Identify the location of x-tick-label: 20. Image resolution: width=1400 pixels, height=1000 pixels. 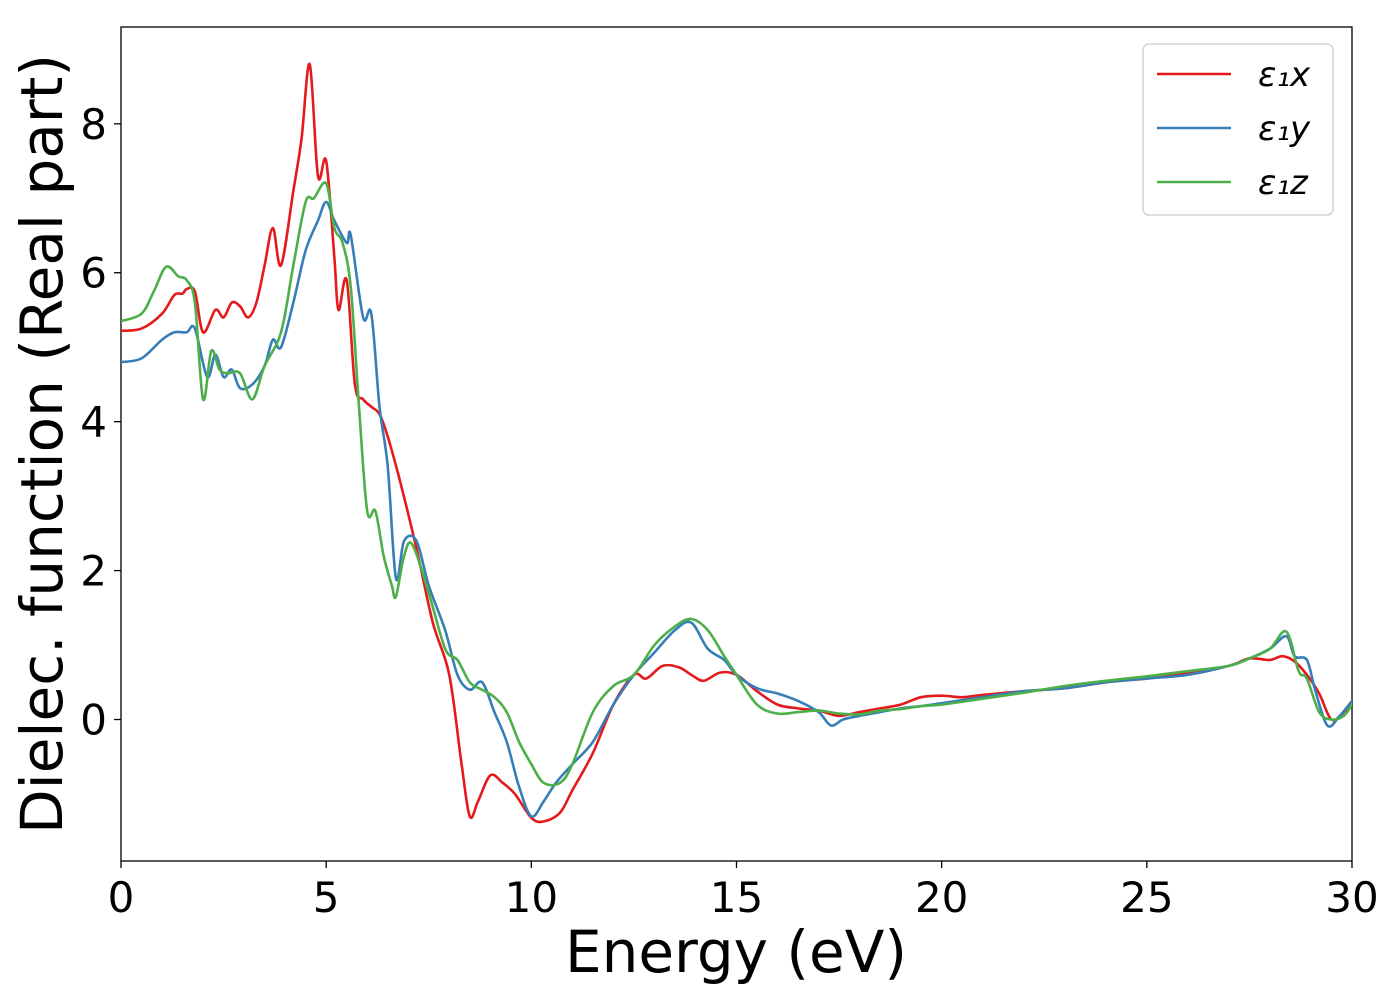
(941, 897).